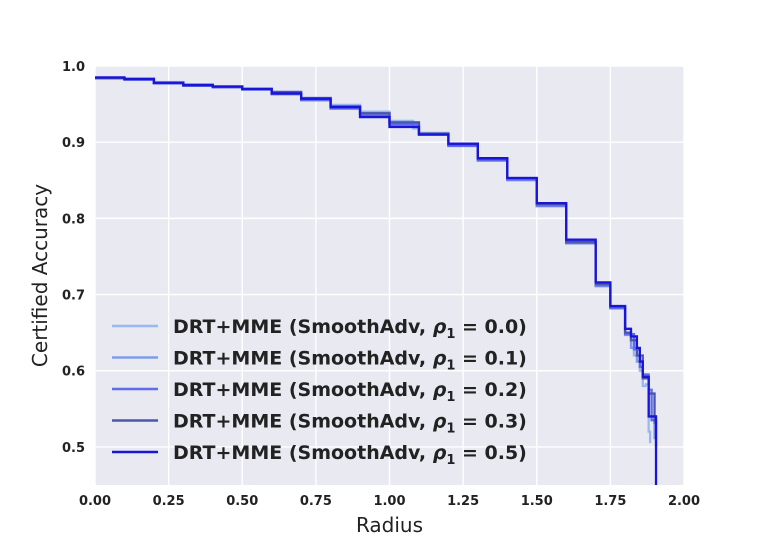 This screenshot has width=761, height=544. I want to click on x-tick-label: 0.00, so click(95, 501).